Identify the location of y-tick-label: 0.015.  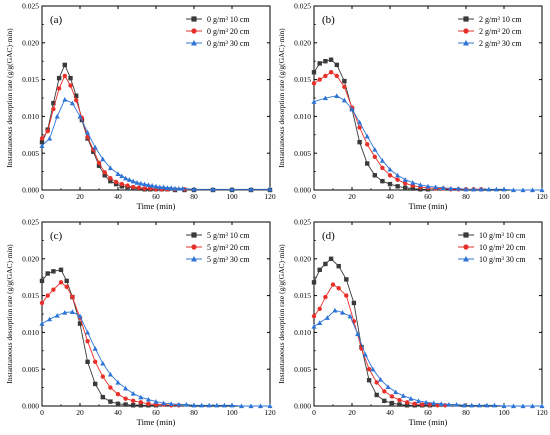
(30, 79).